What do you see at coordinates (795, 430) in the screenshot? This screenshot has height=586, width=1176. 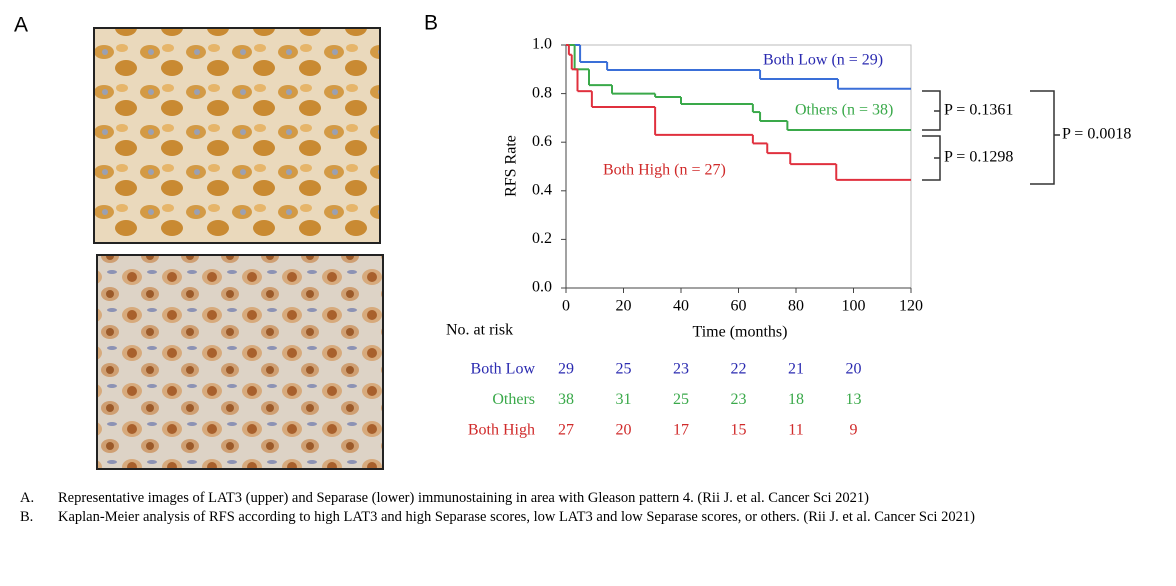 I see `risk-count: 11` at bounding box center [795, 430].